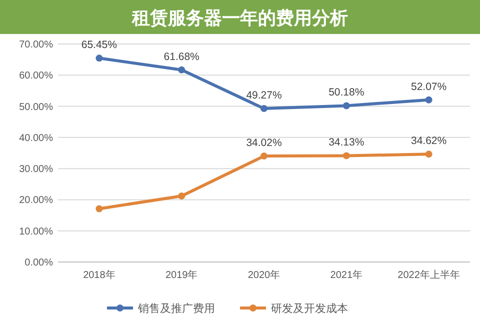 Image resolution: width=480 pixels, height=320 pixels. What do you see at coordinates (346, 275) in the screenshot?
I see `x-tick-label: 2021年` at bounding box center [346, 275].